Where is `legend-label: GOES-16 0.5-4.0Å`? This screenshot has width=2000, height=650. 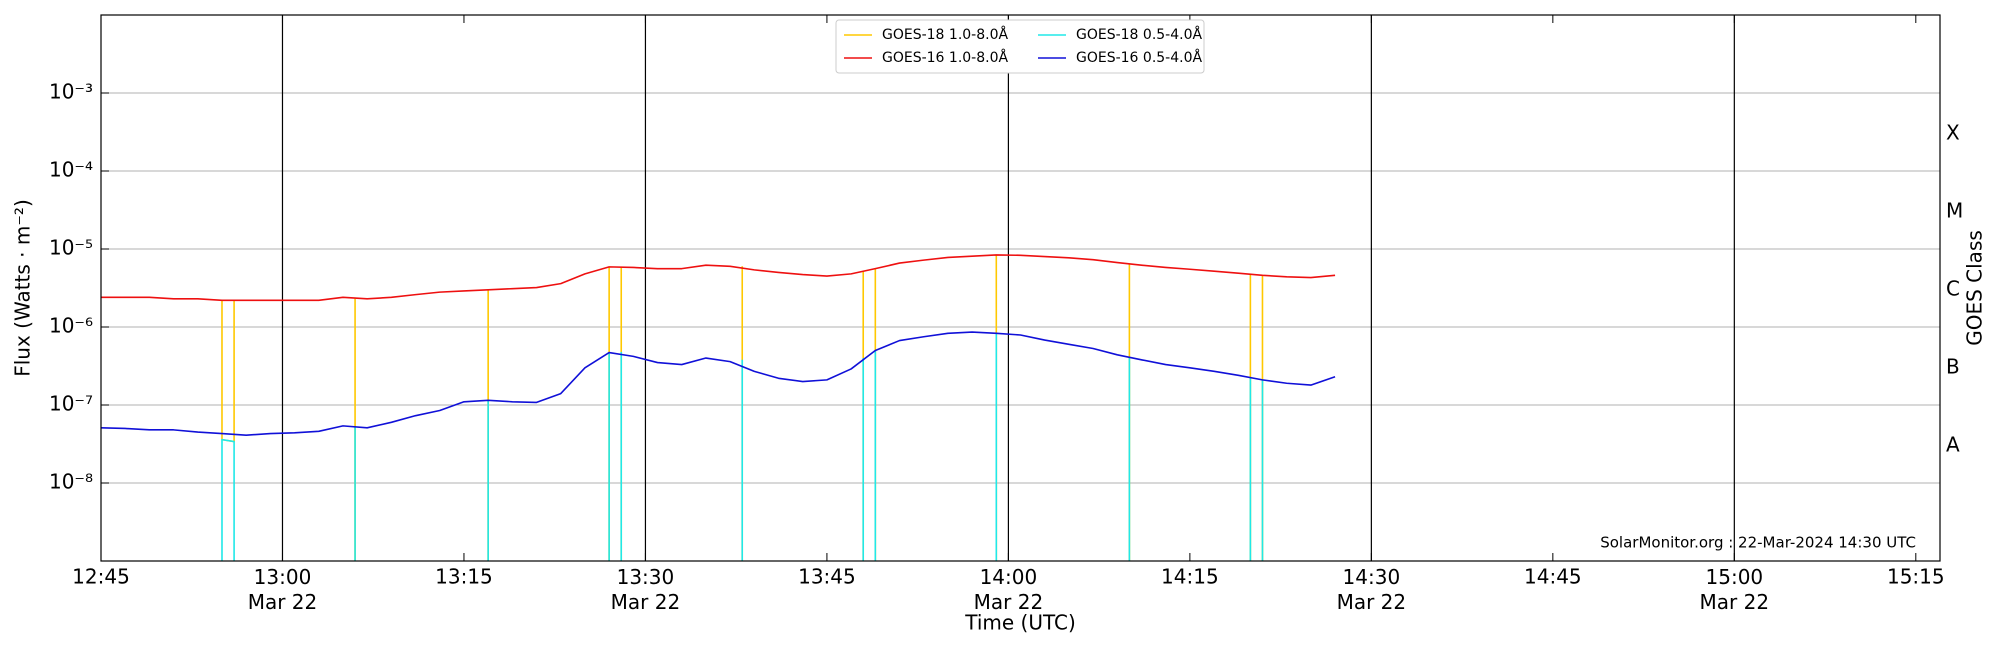
legend-label: GOES-16 0.5-4.0Å is located at coordinates (1139, 57).